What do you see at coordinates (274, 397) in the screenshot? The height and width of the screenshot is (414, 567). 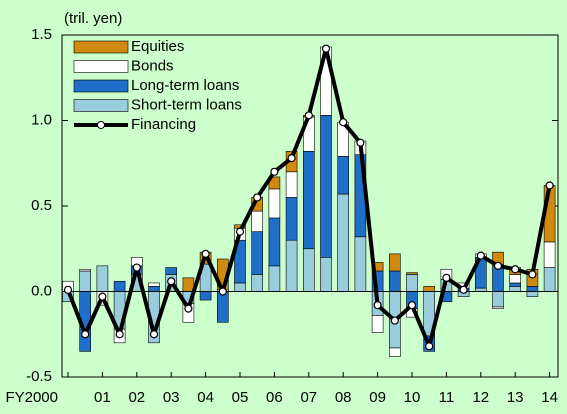 I see `x-tick-label: 06` at bounding box center [274, 397].